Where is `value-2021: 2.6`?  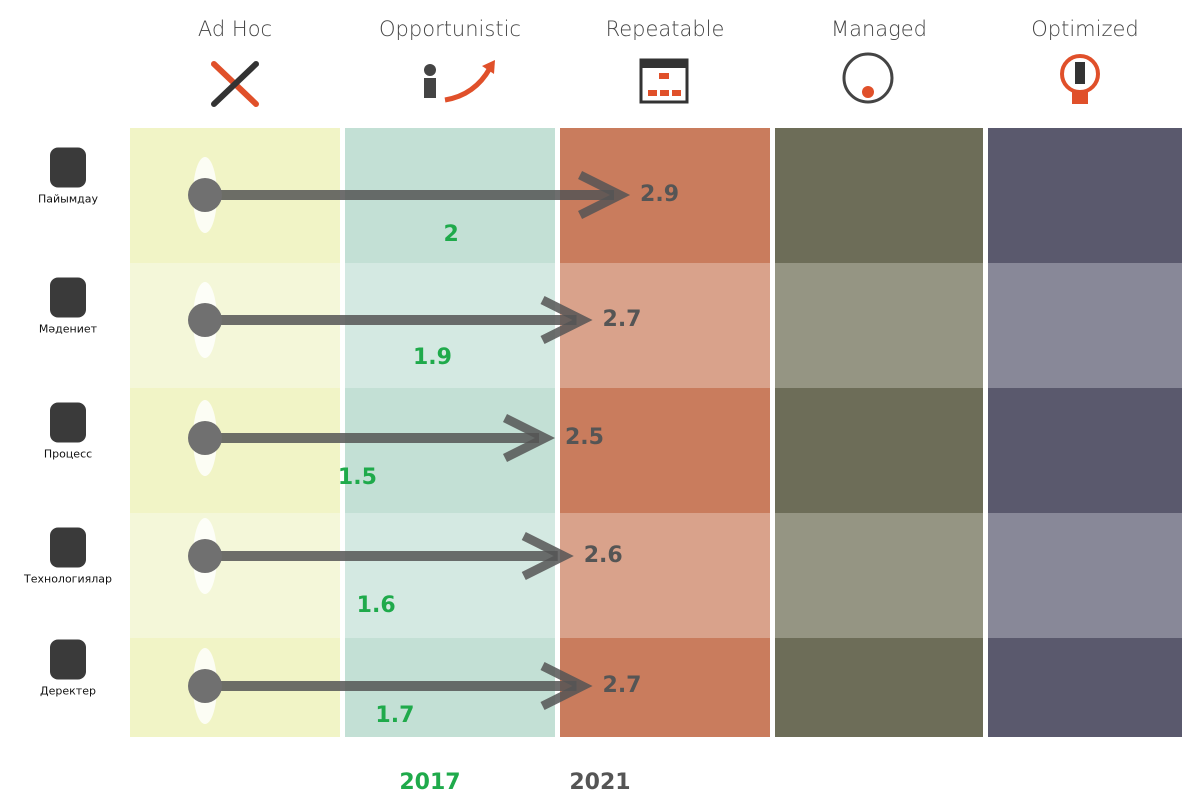
value-2021: 2.6 is located at coordinates (603, 555).